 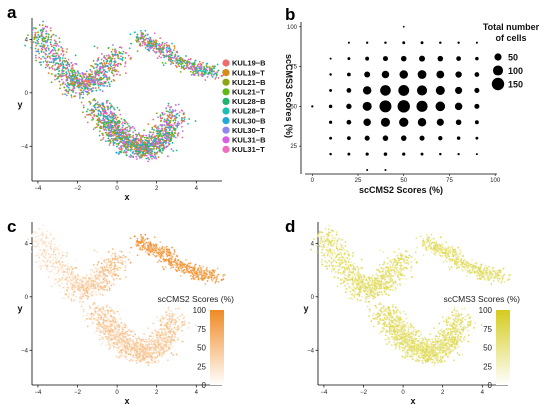 What do you see at coordinates (313, 181) in the screenshot?
I see `x-tick-label: 0` at bounding box center [313, 181].